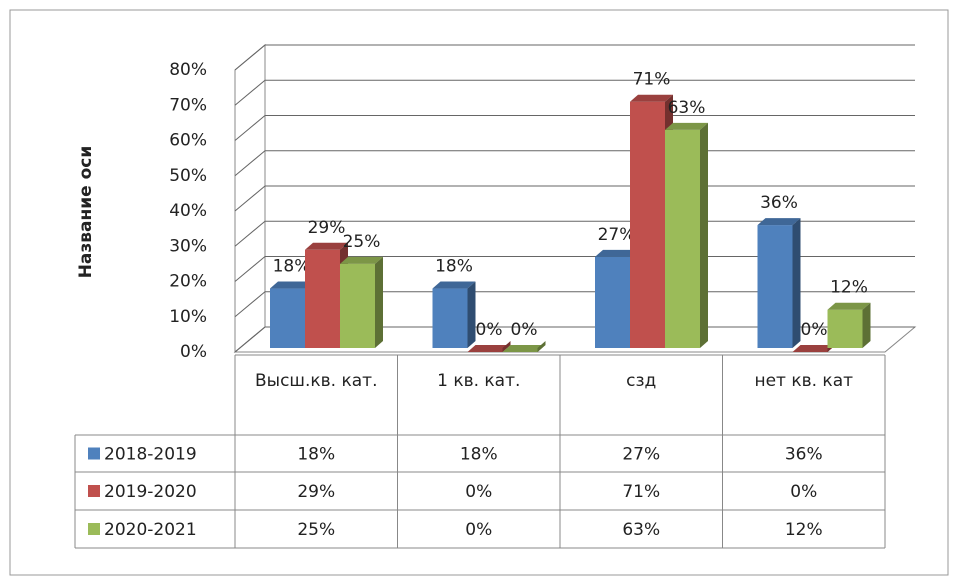 The width and height of the screenshot is (960, 581). I want to click on data-label: 36%, so click(779, 203).